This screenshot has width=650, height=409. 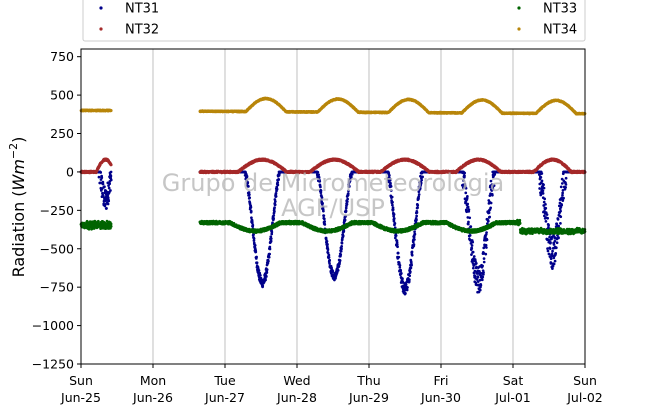 I want to click on legend-marker-nt34, so click(x=519, y=29).